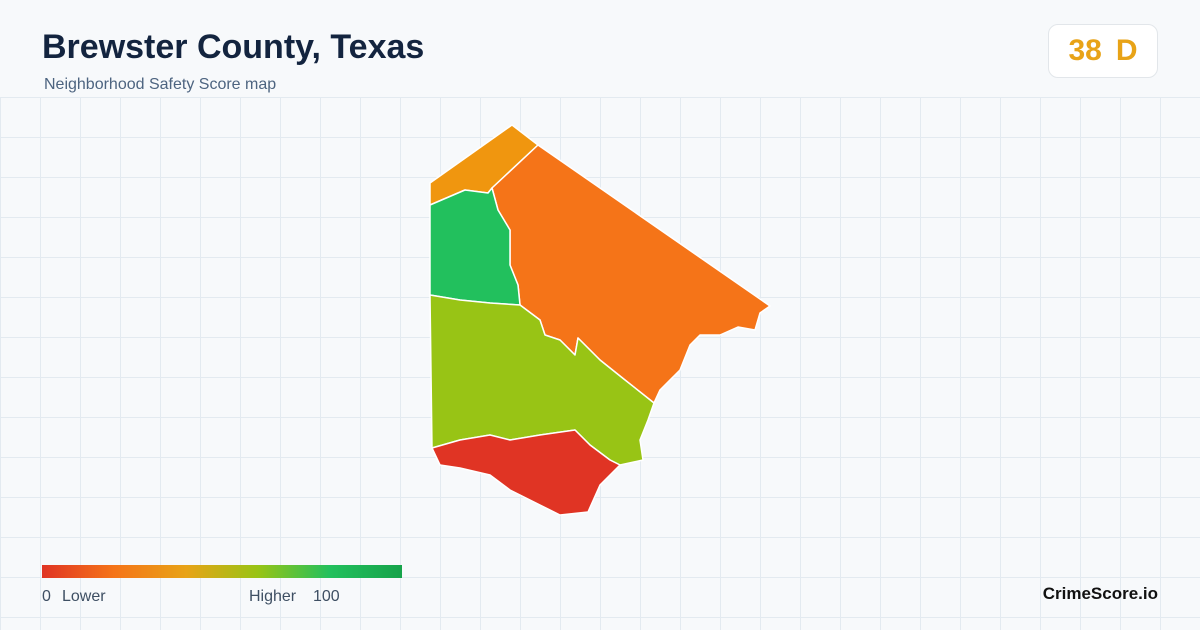 The image size is (1200, 630). Describe the element at coordinates (1103, 51) in the screenshot. I see `score-badge: 38 D` at that location.